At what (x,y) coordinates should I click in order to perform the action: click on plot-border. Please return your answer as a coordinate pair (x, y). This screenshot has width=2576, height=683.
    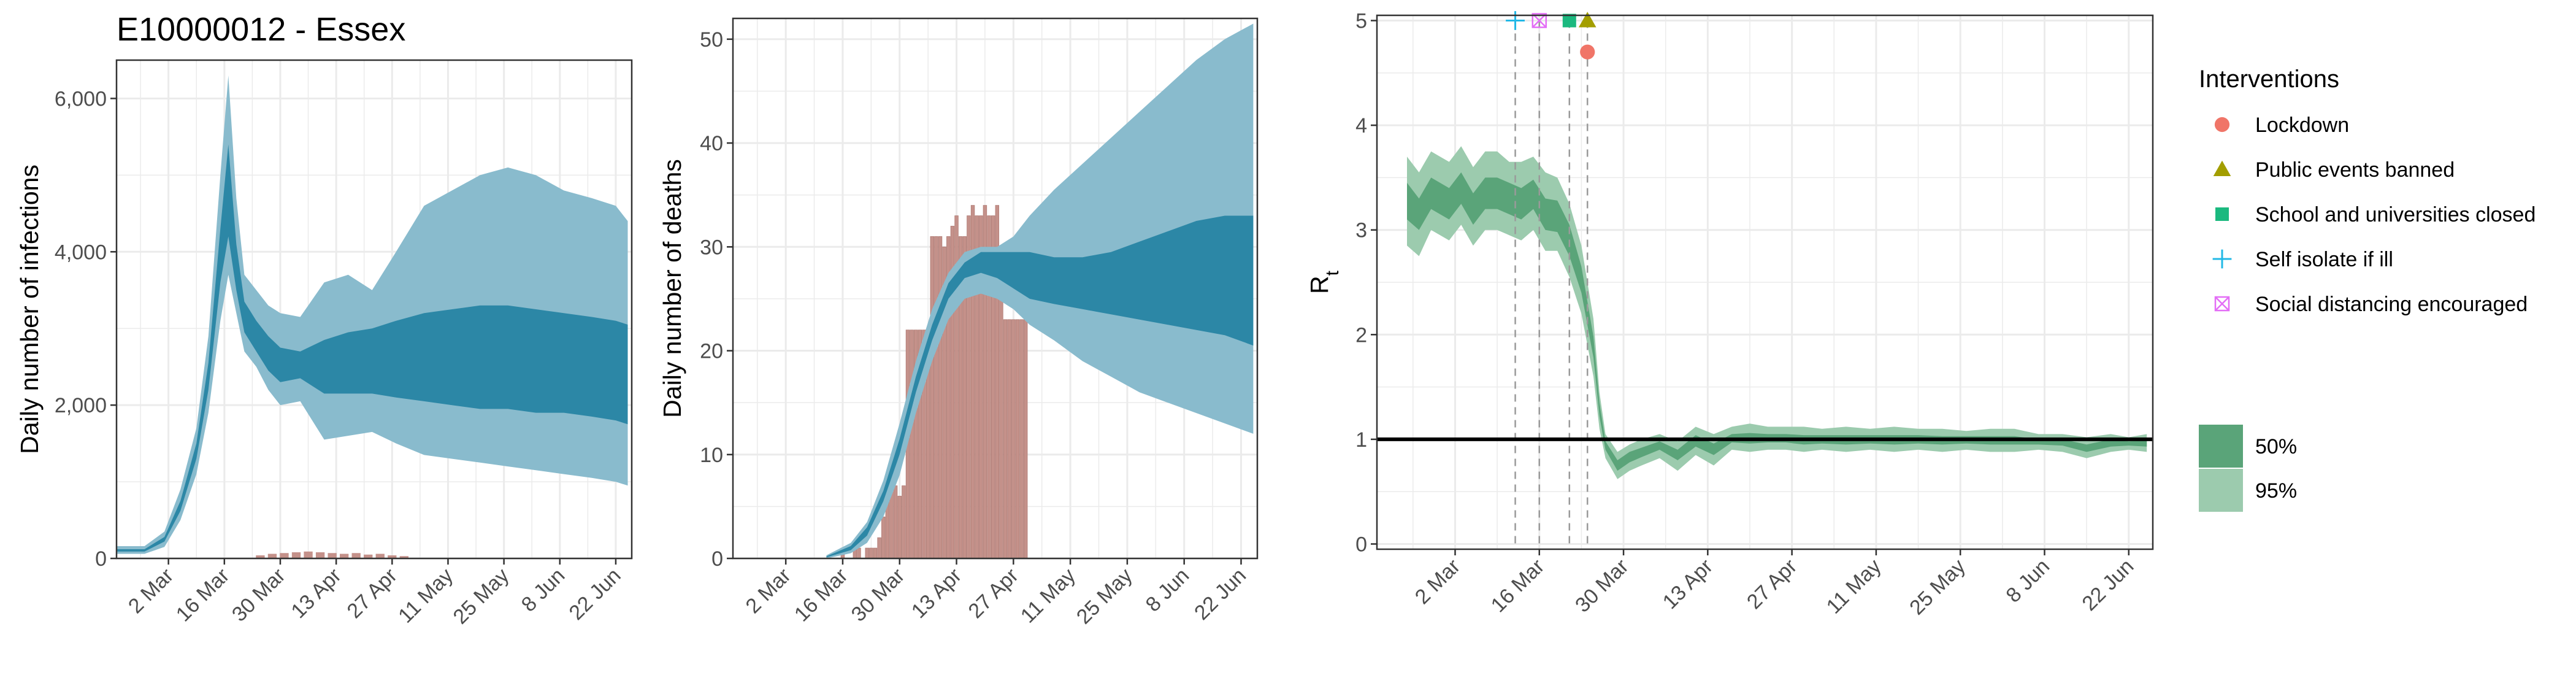
    Looking at the image, I should click on (374, 309).